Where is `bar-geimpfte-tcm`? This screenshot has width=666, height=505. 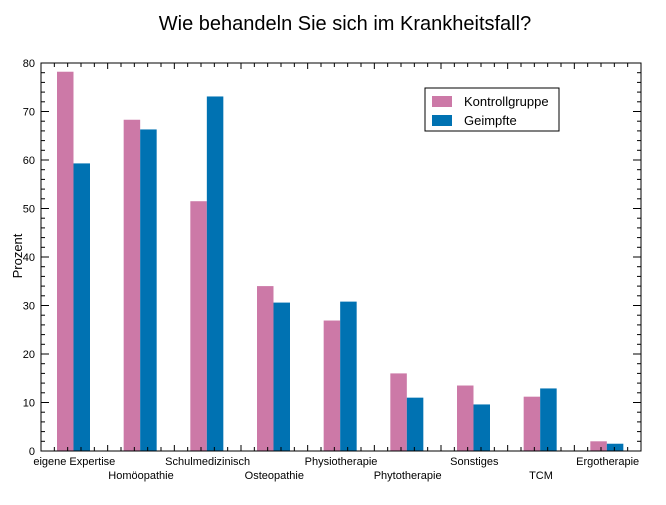
bar-geimpfte-tcm is located at coordinates (548, 419).